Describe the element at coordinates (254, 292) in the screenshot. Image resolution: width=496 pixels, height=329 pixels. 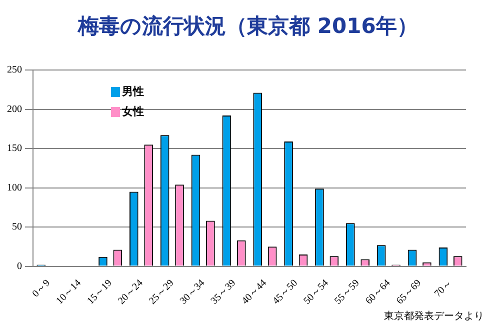
I see `x-tick-label: 40～44` at that location.